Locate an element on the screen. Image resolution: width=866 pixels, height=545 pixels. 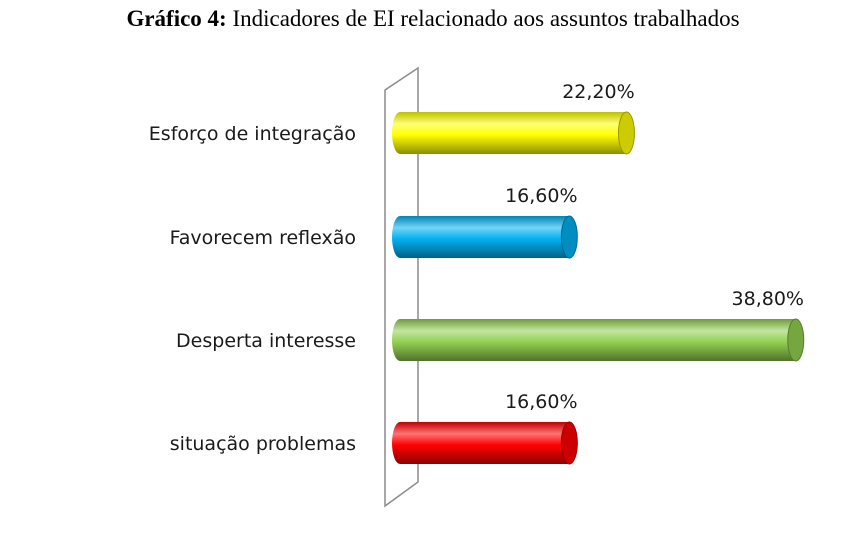
bar-1-start-cap is located at coordinates (400, 133).